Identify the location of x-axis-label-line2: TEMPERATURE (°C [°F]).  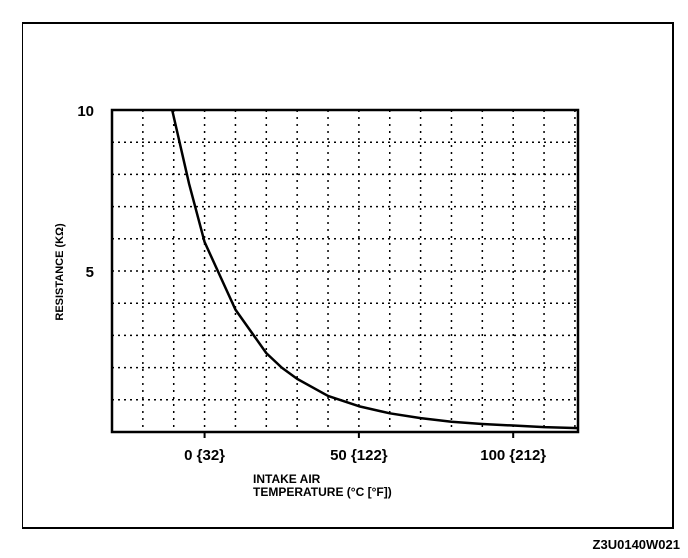
(322, 492).